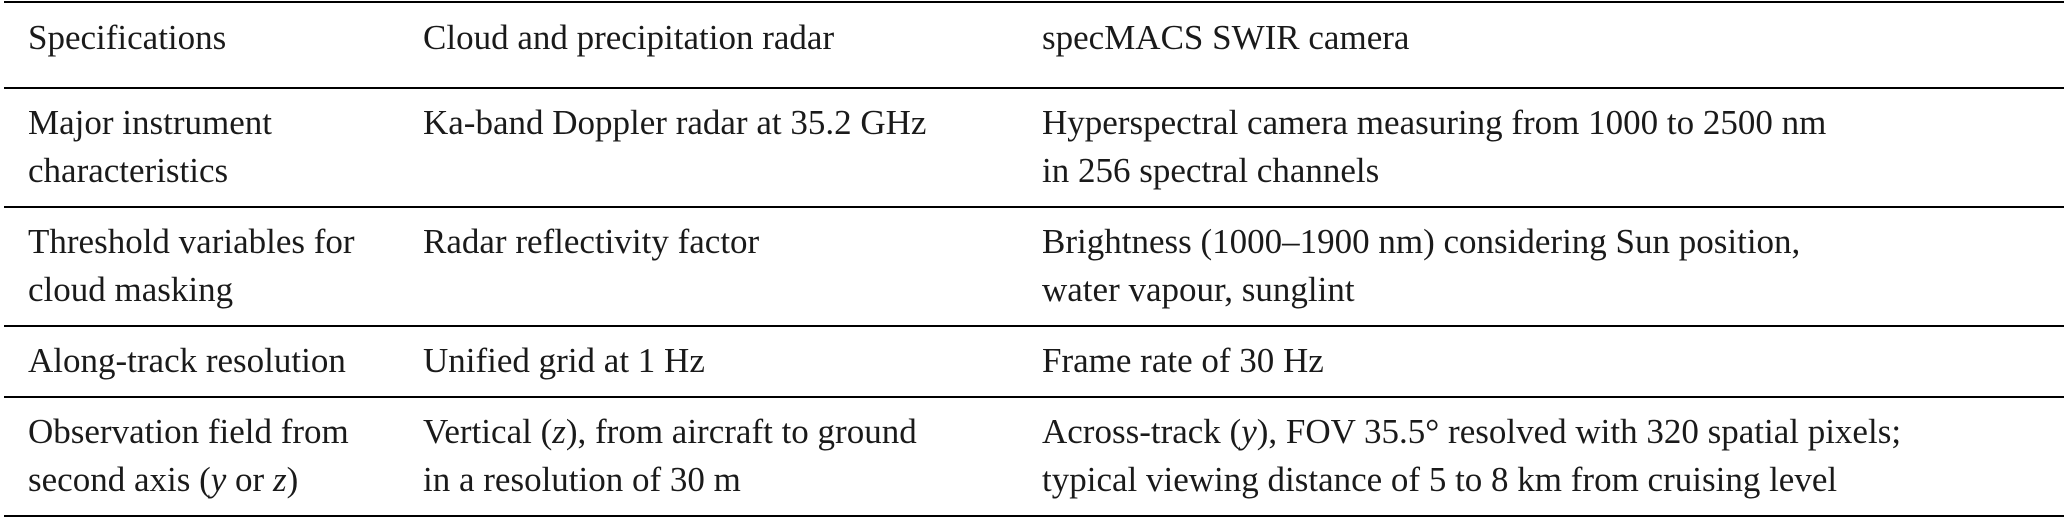  Describe the element at coordinates (732, 267) in the screenshot. I see `row-2-radar: Radar reflectivity factor` at that location.